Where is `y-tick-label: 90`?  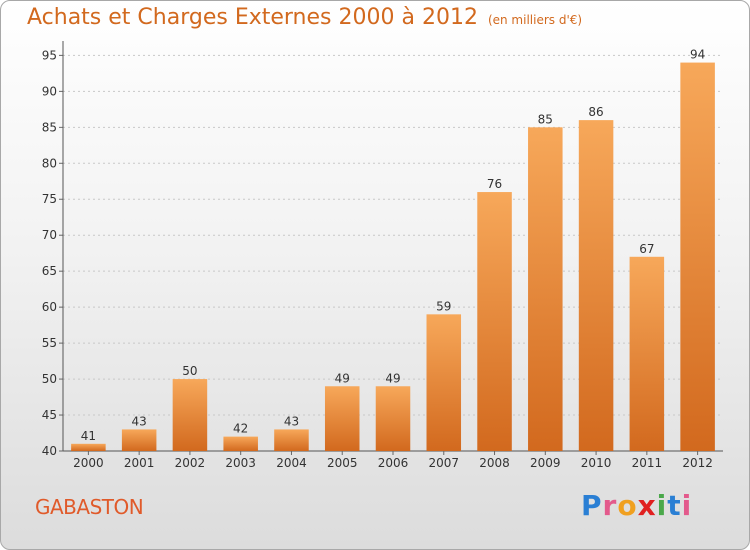
y-tick-label: 90 is located at coordinates (49, 91).